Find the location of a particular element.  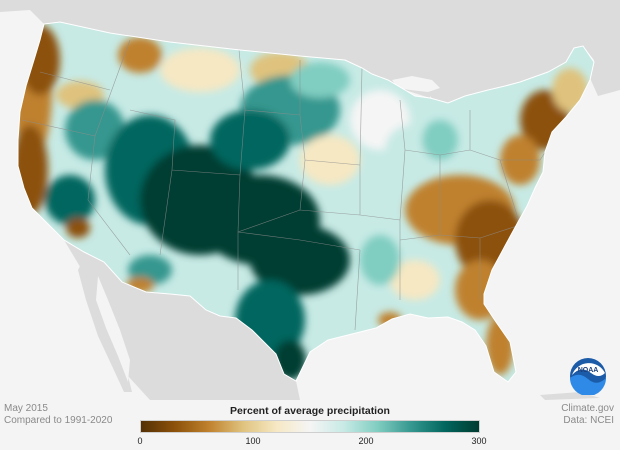

legend-colorbar is located at coordinates (310, 426).